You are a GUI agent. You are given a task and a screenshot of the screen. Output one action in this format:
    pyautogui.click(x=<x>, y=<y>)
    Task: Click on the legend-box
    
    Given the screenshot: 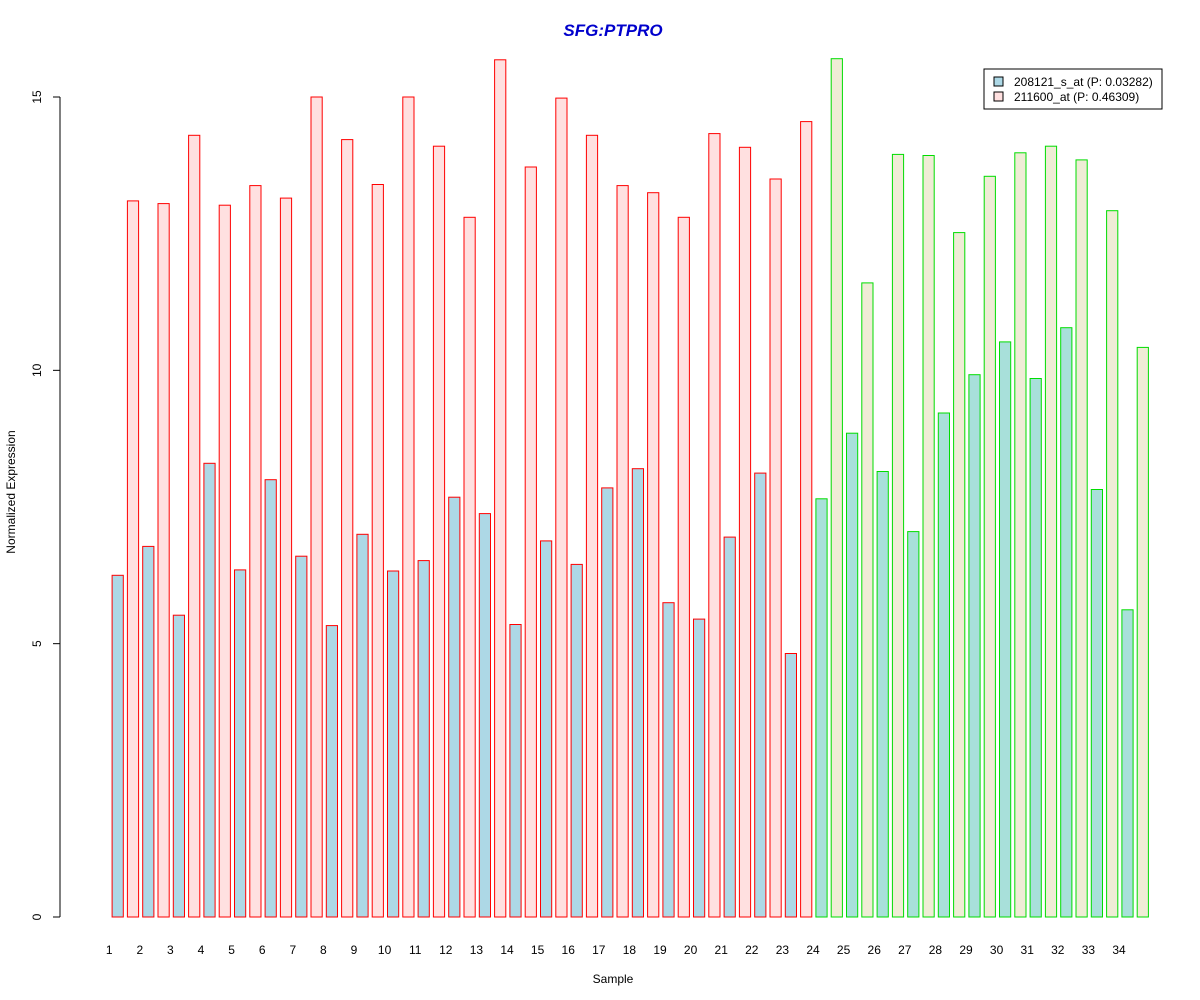 What is the action you would take?
    pyautogui.click(x=1073, y=89)
    